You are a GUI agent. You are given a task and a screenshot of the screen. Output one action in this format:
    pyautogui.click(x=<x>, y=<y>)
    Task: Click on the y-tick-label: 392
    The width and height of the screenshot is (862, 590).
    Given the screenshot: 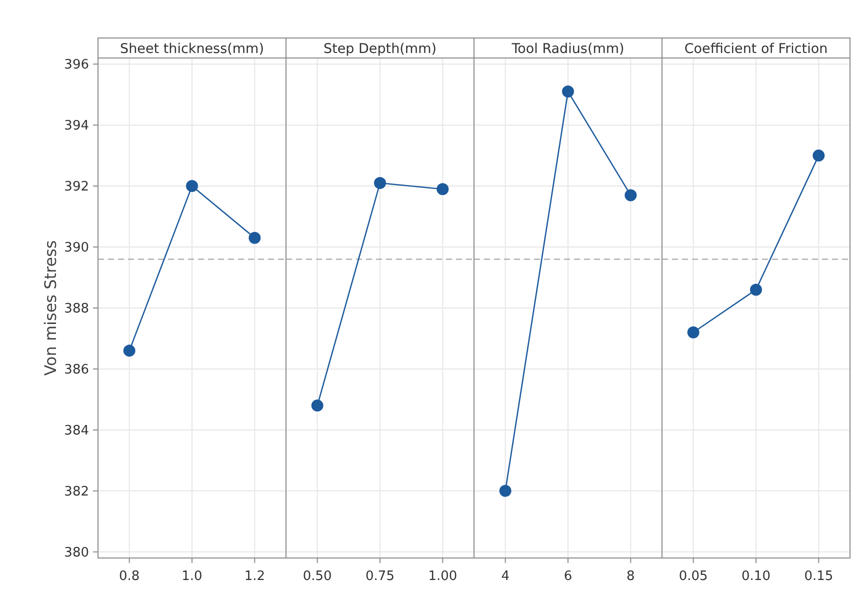 What is the action you would take?
    pyautogui.click(x=76, y=187)
    